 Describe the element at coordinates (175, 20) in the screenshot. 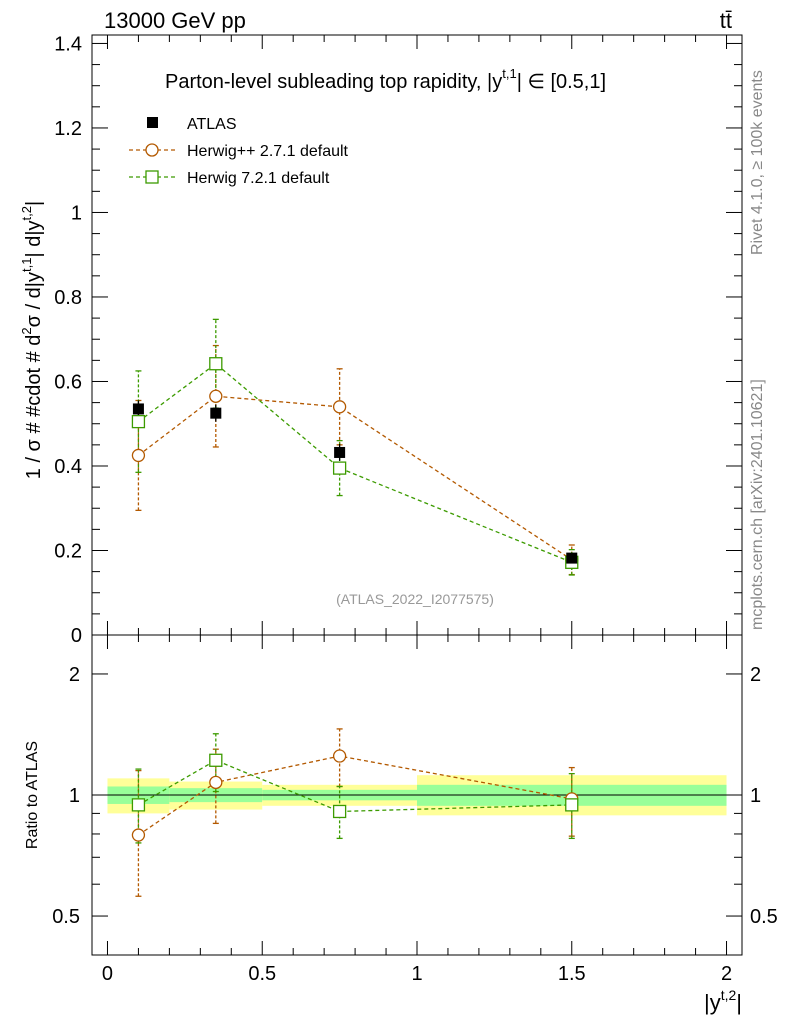

I see `energy-label: 13000 GeV pp` at that location.